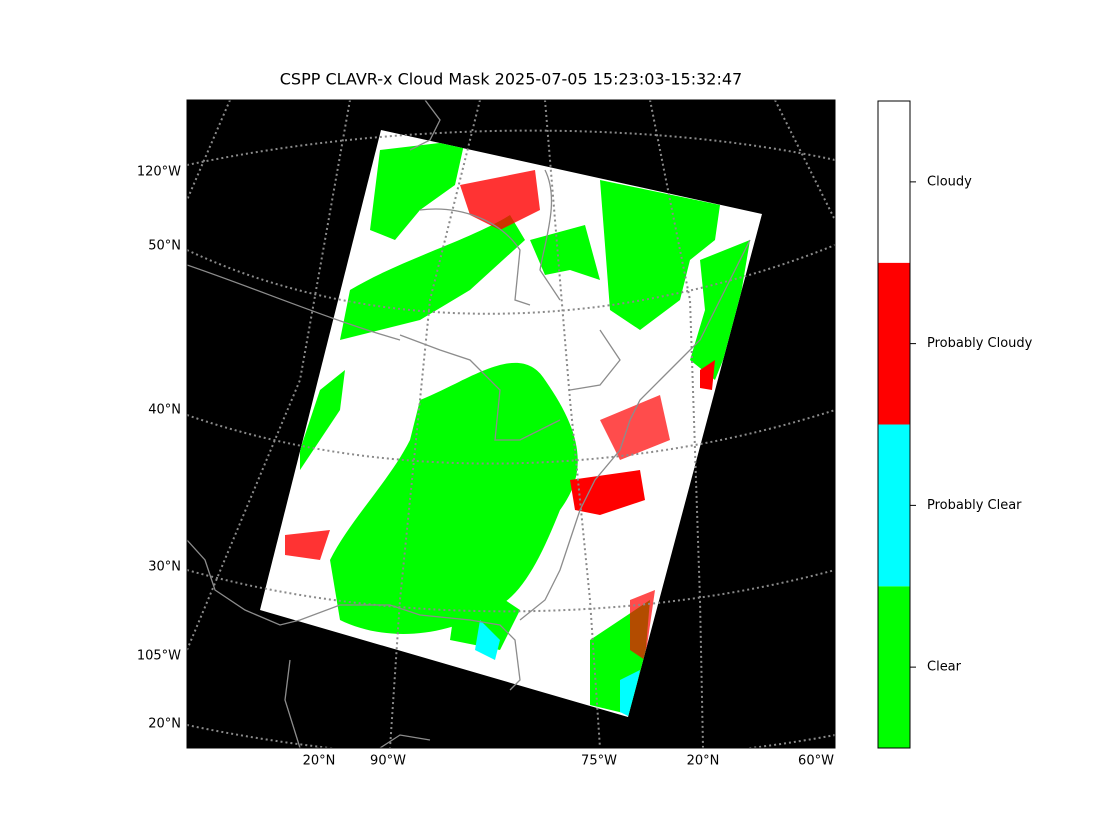  Describe the element at coordinates (164, 410) in the screenshot. I see `left-label: 40°N` at that location.